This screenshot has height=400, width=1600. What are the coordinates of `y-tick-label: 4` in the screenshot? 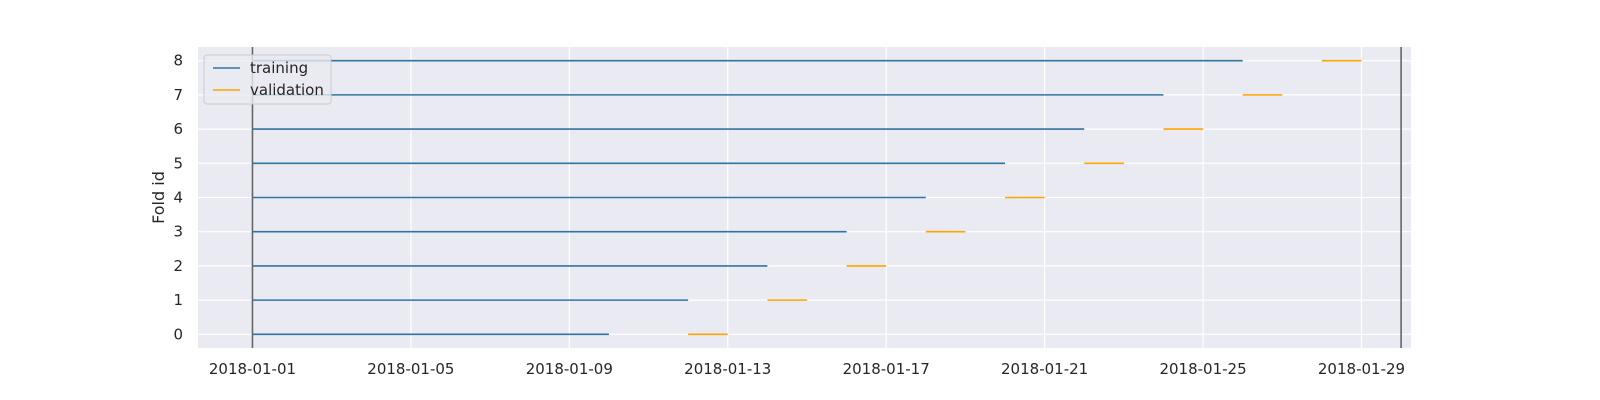 It's located at (178, 198).